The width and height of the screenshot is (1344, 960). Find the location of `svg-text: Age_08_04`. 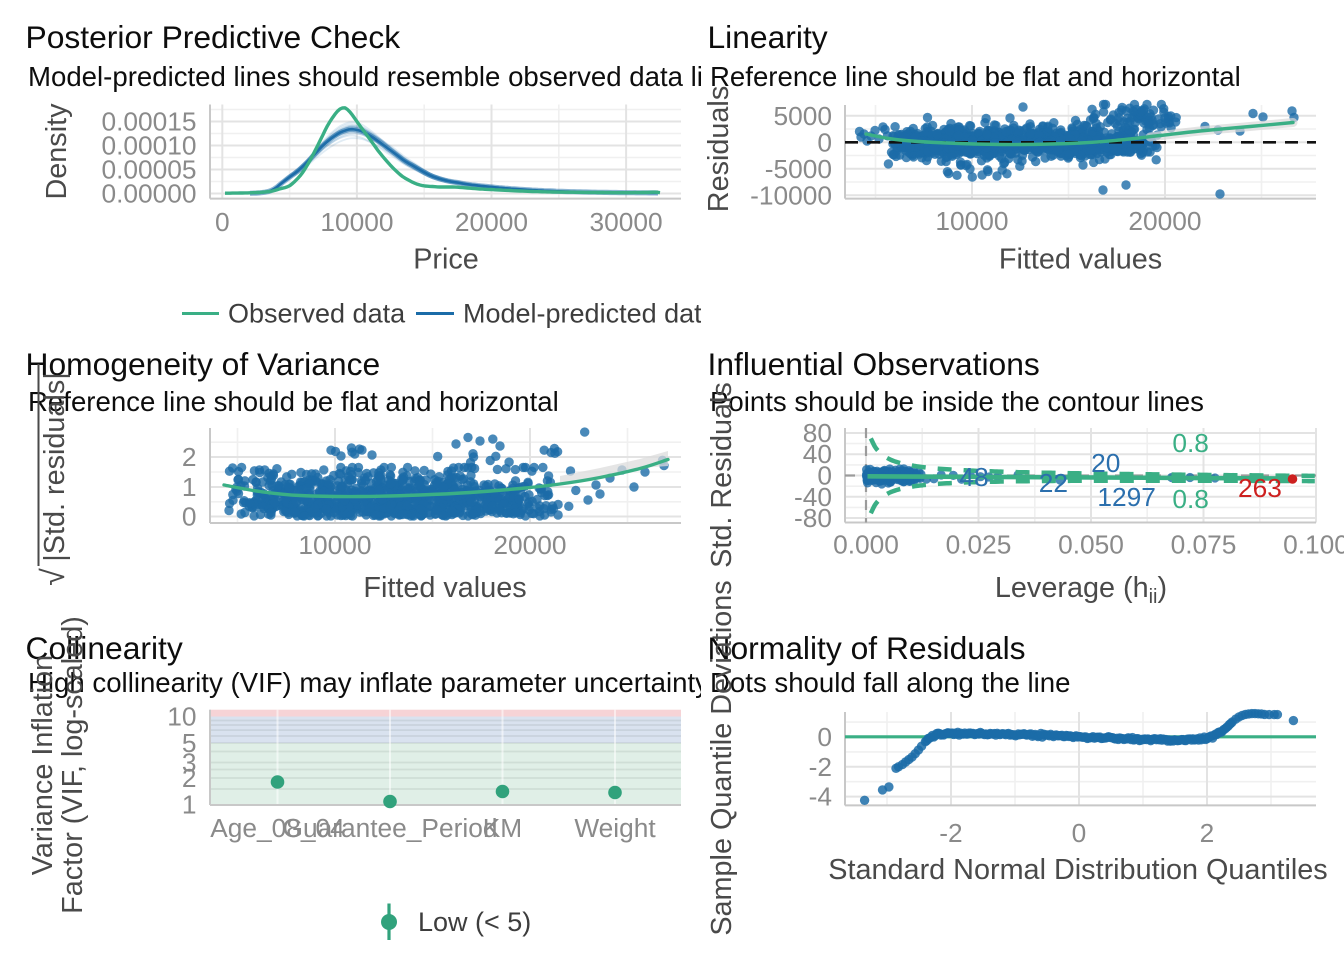

svg-text: Age_08_04 is located at coordinates (277, 828).